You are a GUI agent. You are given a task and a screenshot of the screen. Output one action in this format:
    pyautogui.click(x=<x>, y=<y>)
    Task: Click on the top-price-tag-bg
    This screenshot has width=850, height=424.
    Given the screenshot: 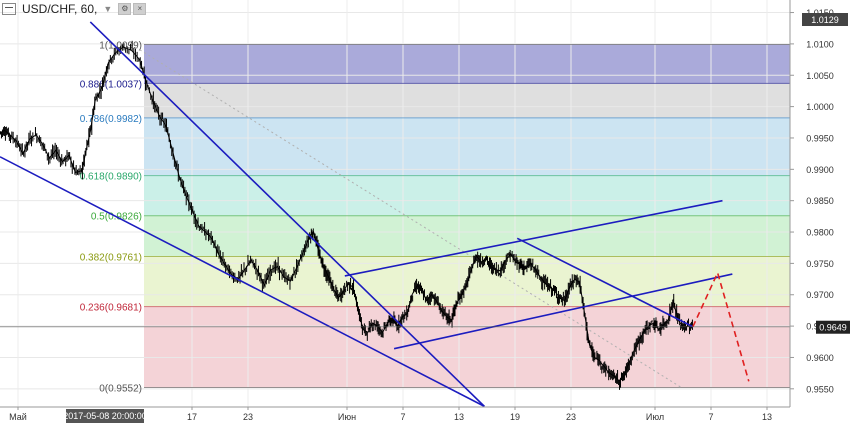 What is the action you would take?
    pyautogui.click(x=825, y=19)
    